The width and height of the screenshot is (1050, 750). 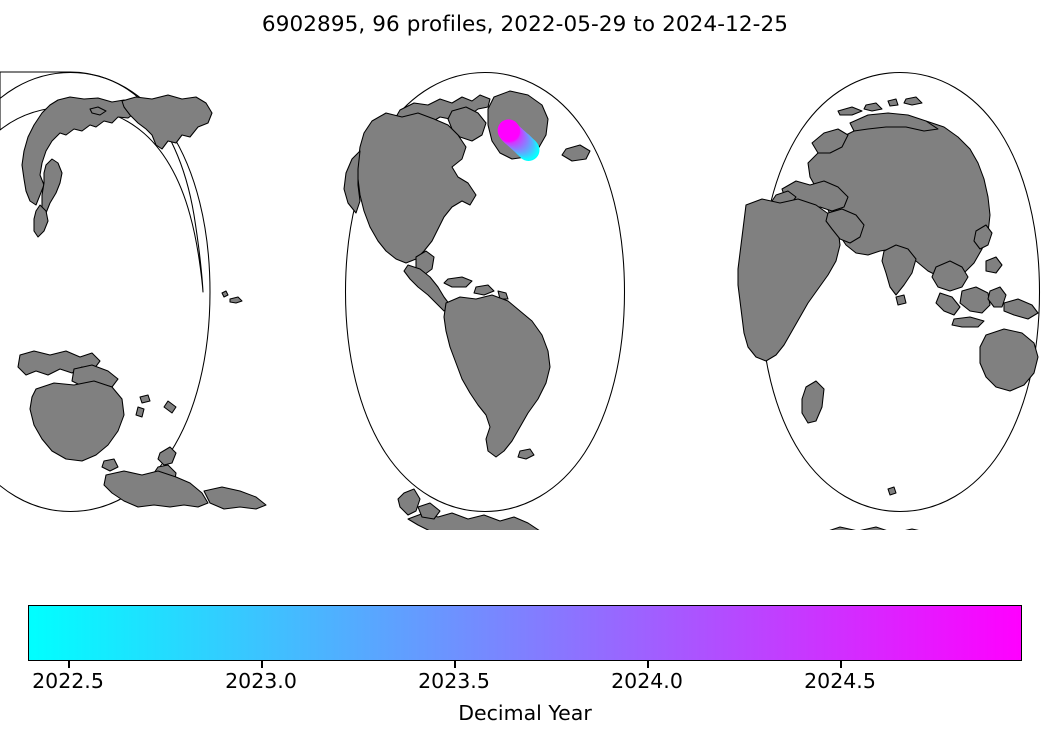 I want to click on colorbar, so click(x=525, y=633).